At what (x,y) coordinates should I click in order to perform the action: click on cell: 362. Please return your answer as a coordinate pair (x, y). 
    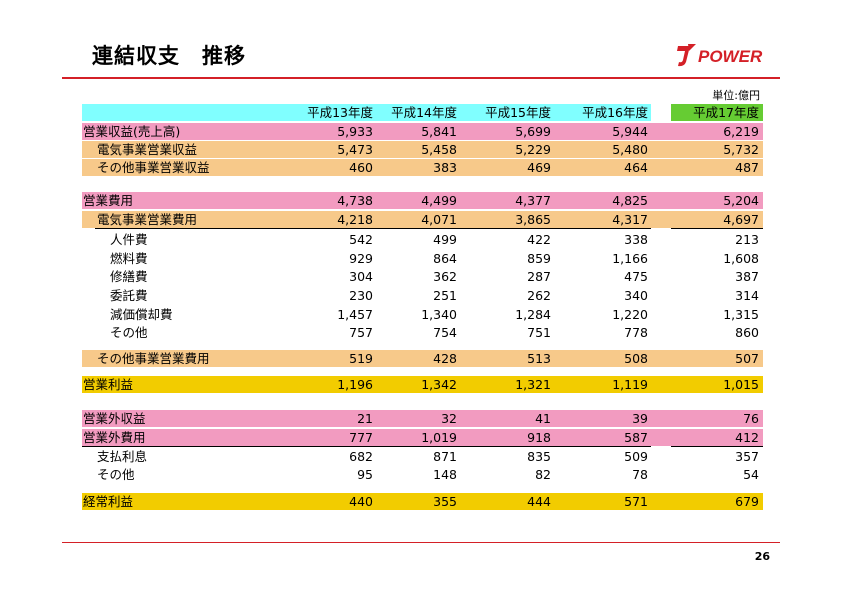
    Looking at the image, I should click on (445, 276).